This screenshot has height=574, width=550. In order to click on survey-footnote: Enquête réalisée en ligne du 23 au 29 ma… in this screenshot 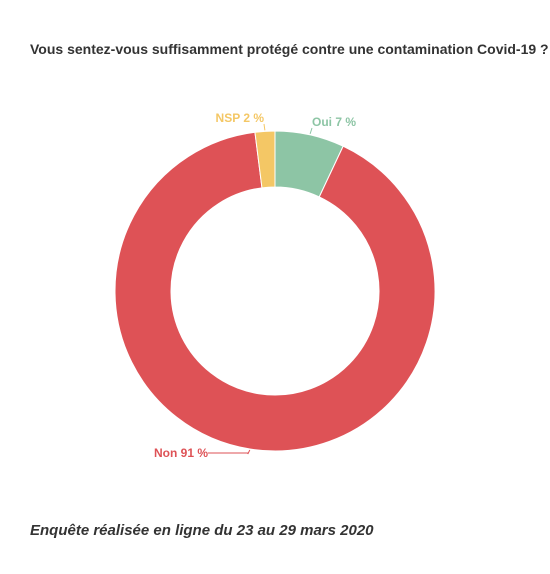, I will do `click(202, 530)`.